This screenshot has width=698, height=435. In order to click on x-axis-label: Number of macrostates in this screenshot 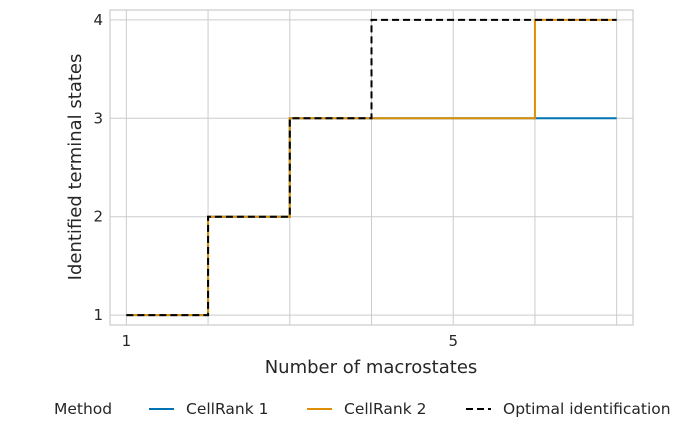, I will do `click(371, 367)`.